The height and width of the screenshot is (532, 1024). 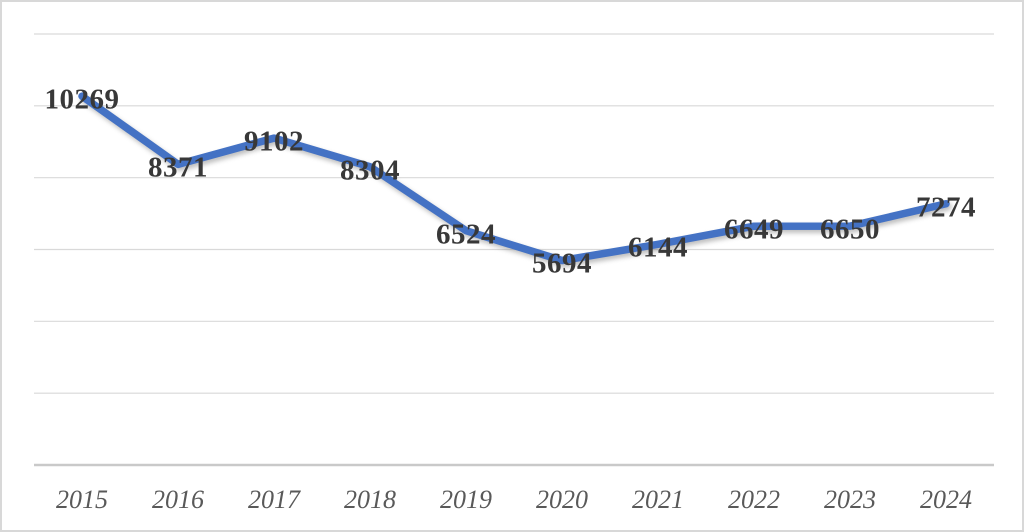 What do you see at coordinates (658, 499) in the screenshot?
I see `x-axis-label-2021: 2021` at bounding box center [658, 499].